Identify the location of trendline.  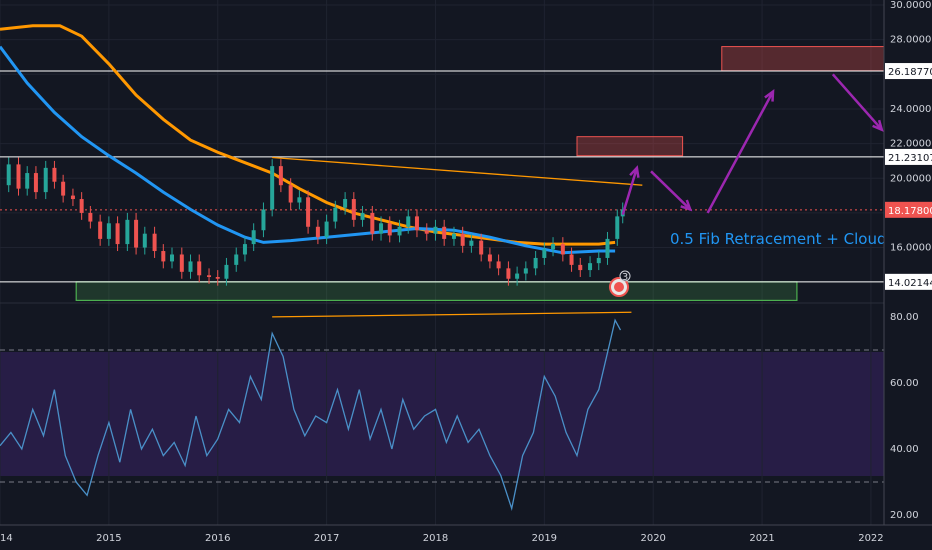
(457, 171).